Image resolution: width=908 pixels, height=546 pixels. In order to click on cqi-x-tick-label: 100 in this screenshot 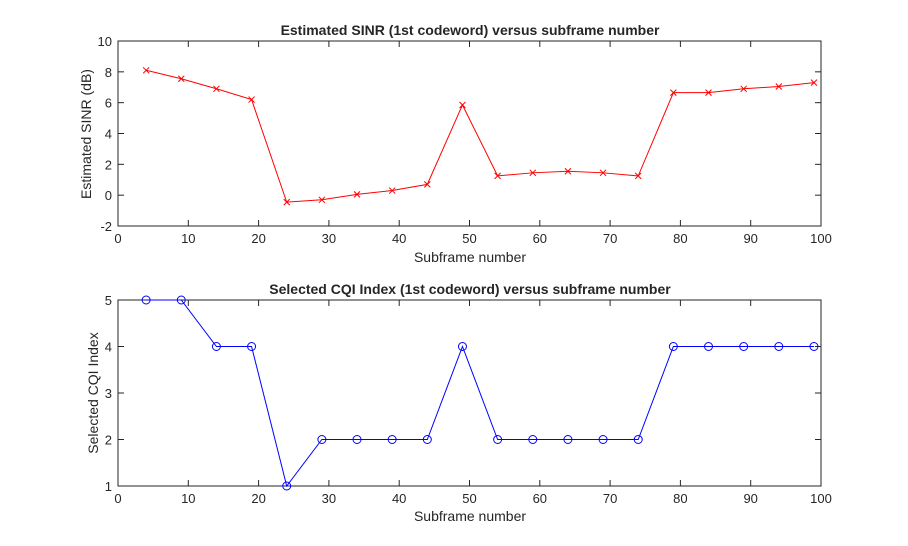, I will do `click(821, 498)`.